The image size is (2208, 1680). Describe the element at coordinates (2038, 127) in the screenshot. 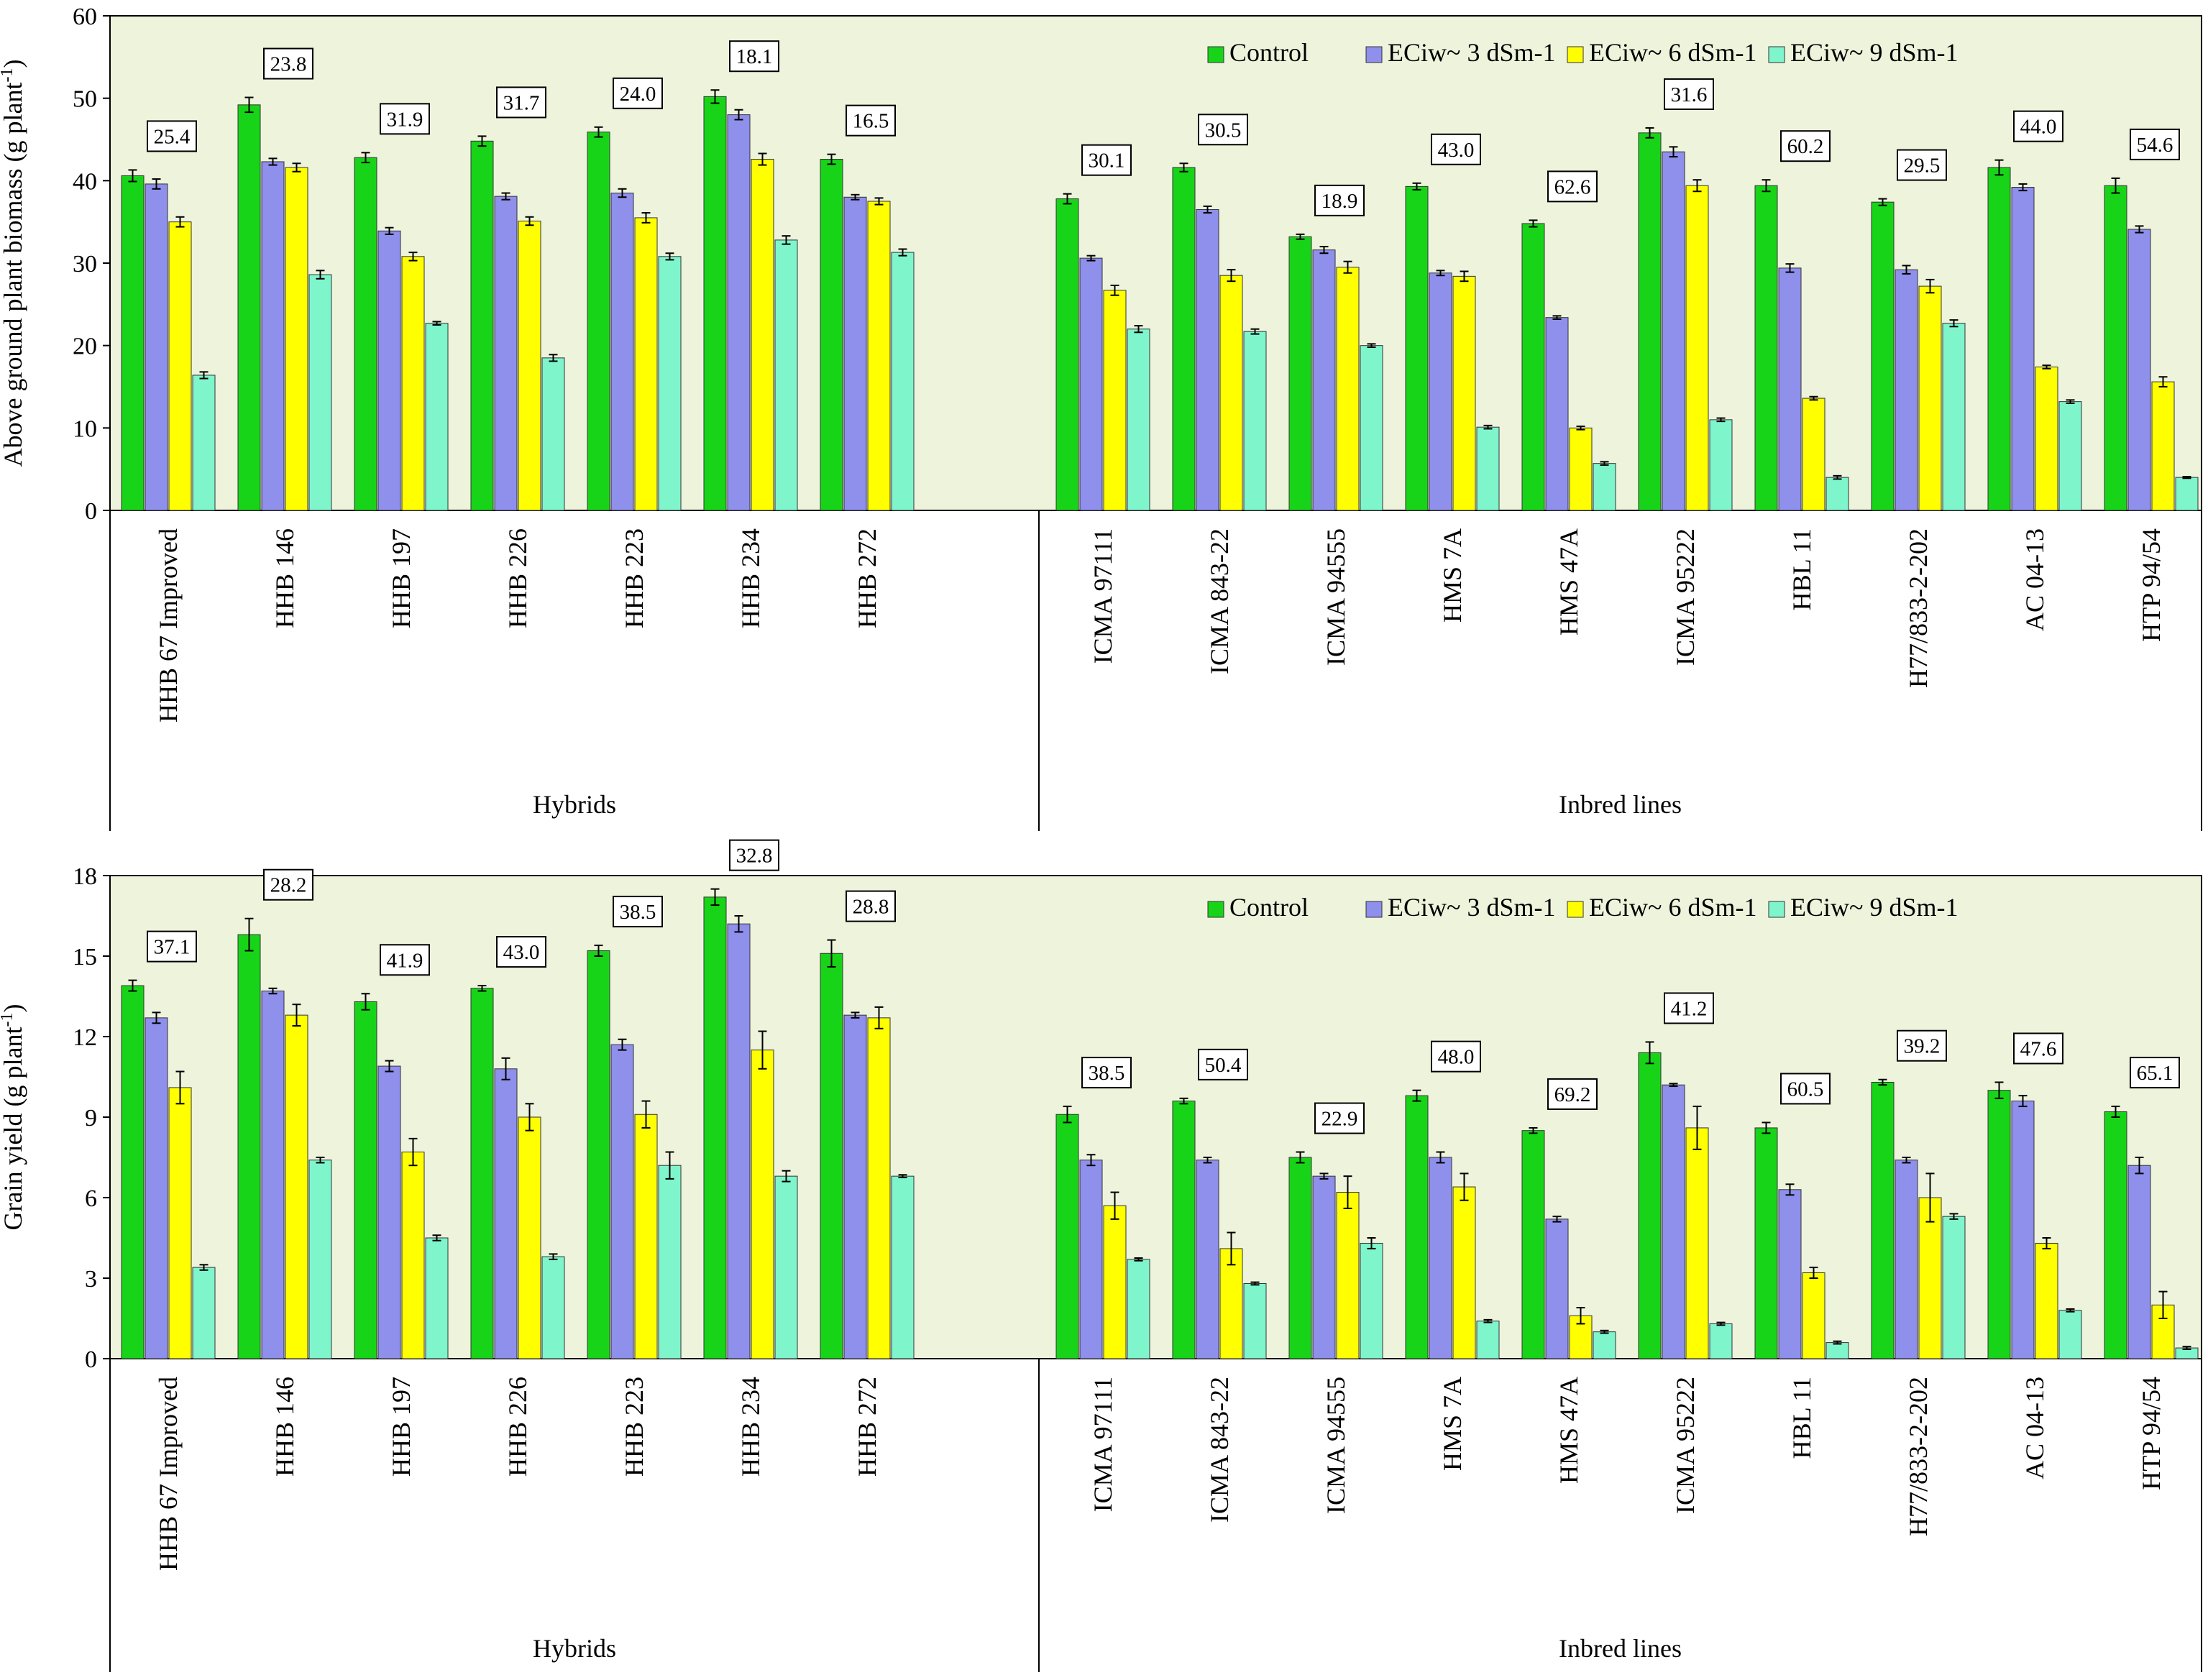

I see `annotation-label: 44.0` at that location.